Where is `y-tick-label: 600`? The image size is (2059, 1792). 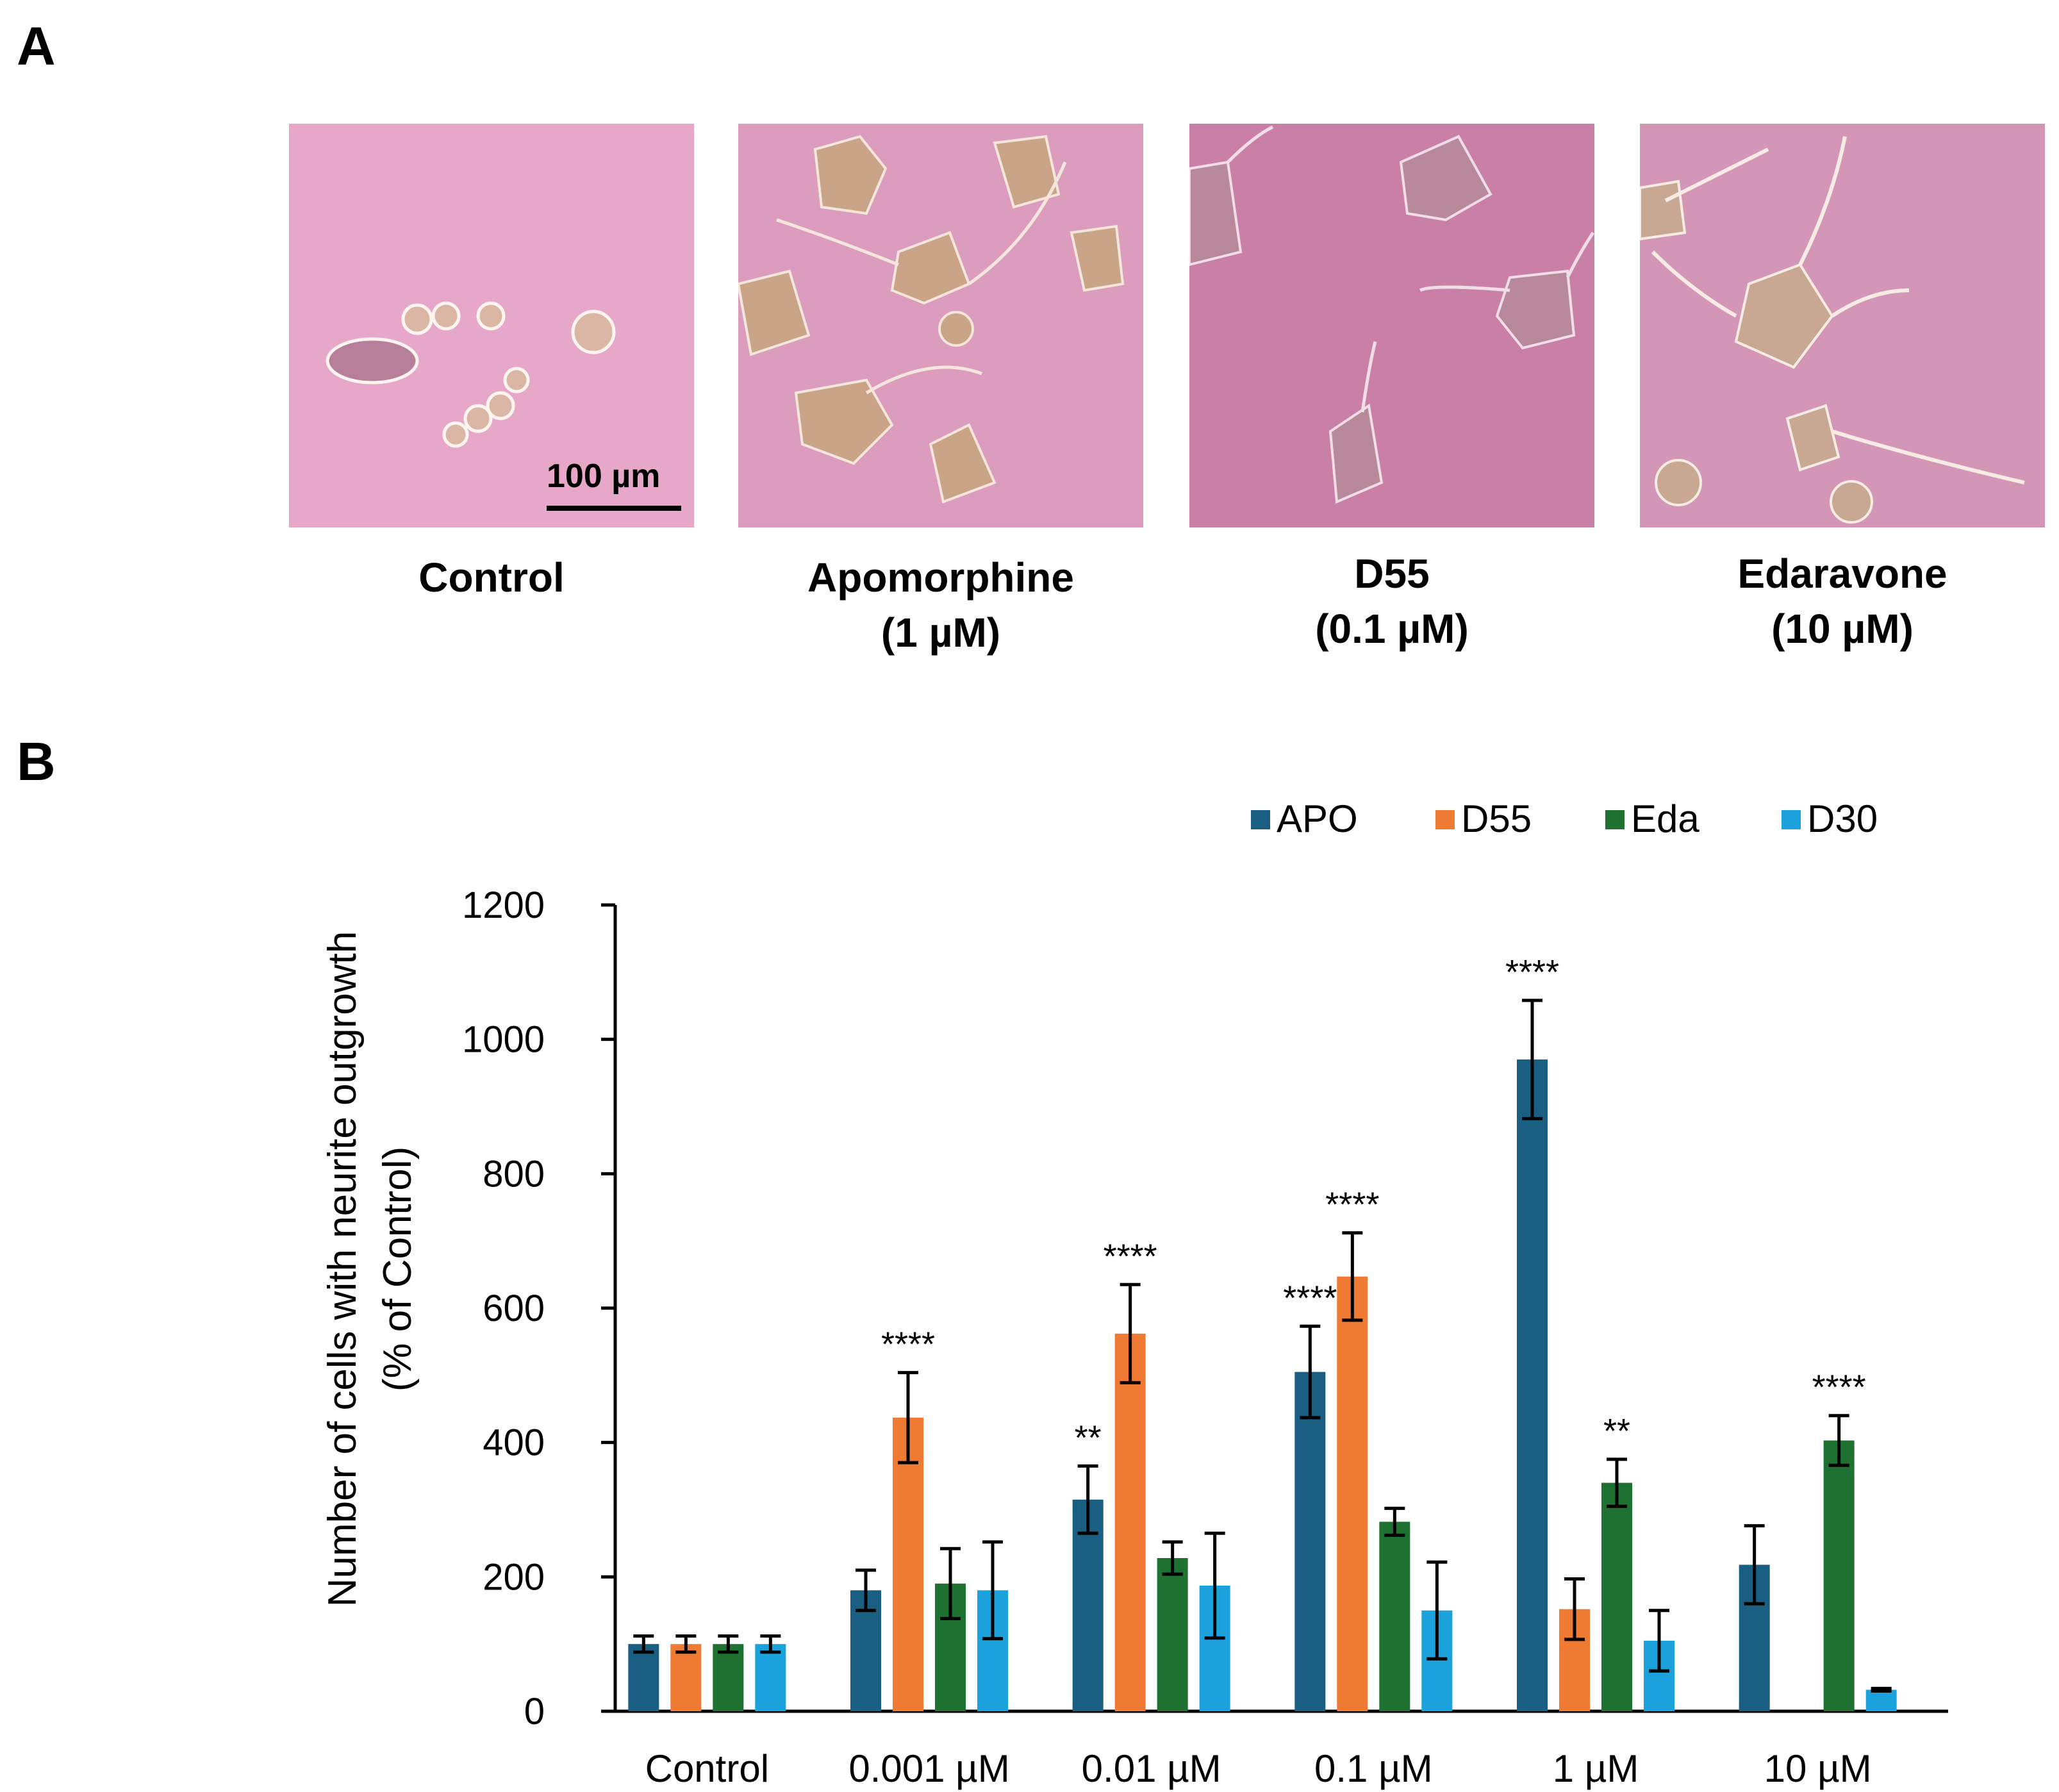 y-tick-label: 600 is located at coordinates (514, 1308).